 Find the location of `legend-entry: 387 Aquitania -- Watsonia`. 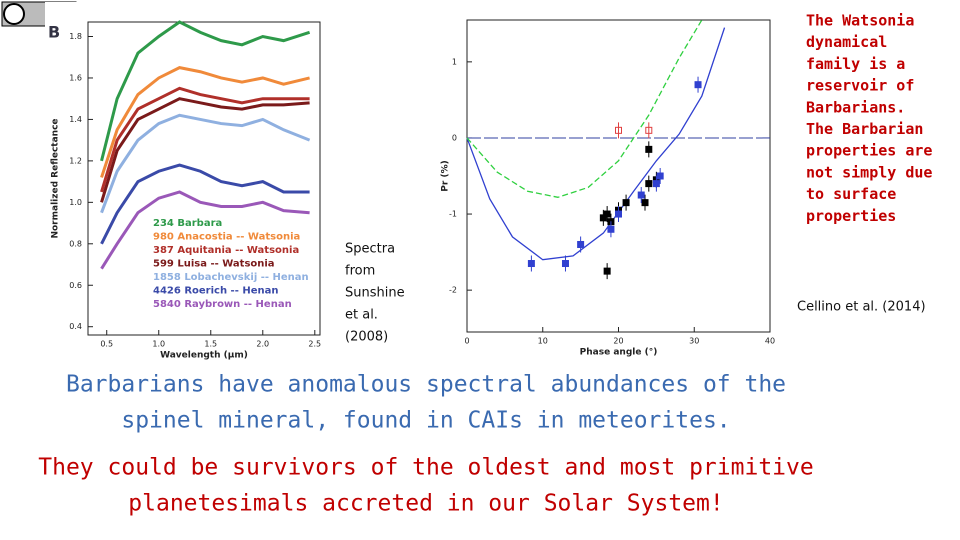

legend-entry: 387 Aquitania -- Watsonia is located at coordinates (226, 250).